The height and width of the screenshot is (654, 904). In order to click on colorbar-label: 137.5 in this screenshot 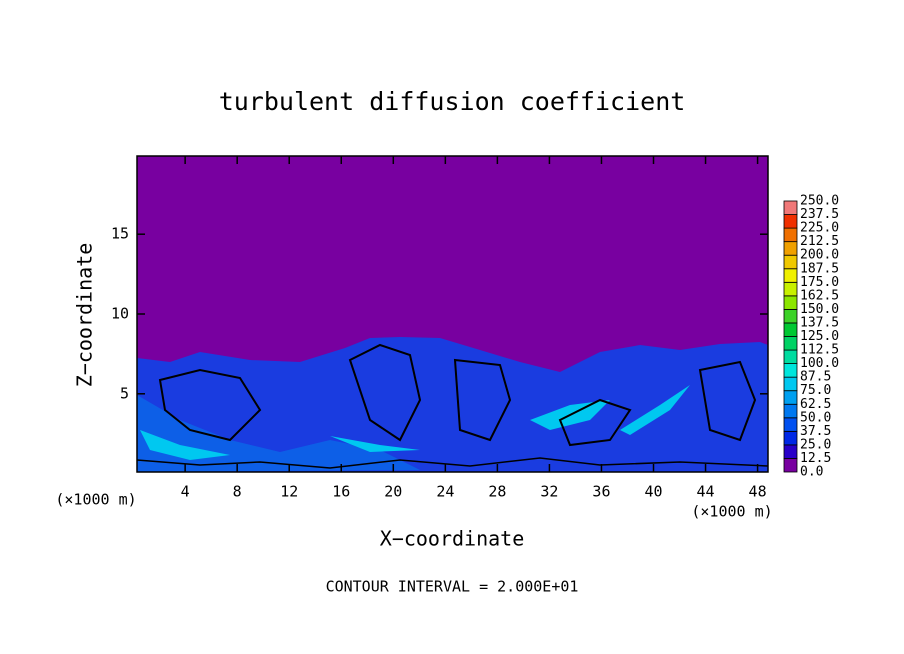, I will do `click(819, 322)`.